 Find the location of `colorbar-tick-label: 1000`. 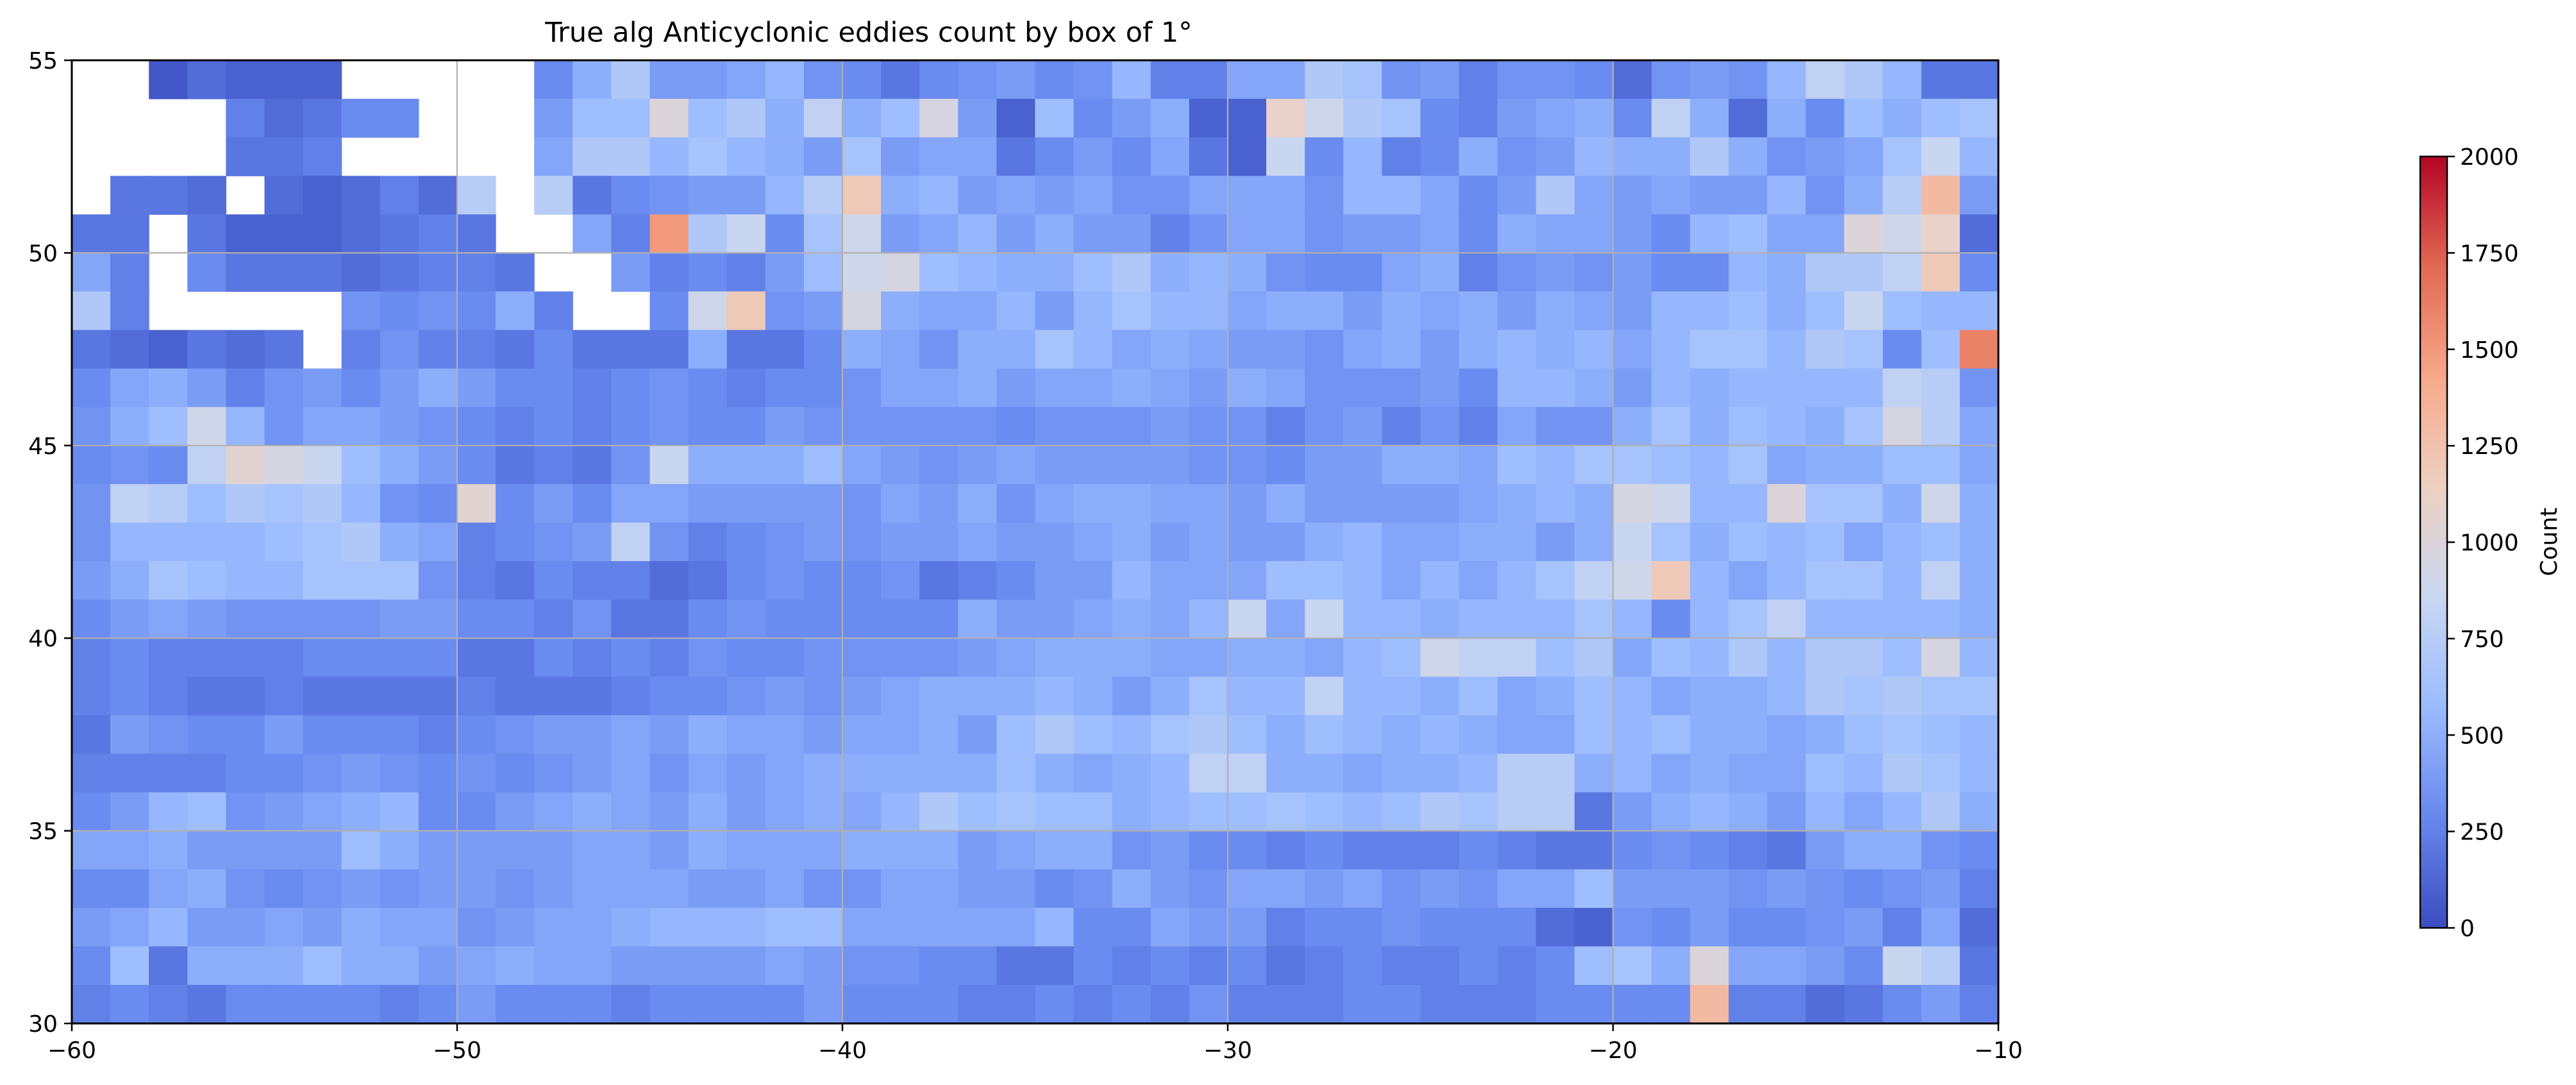

colorbar-tick-label: 1000 is located at coordinates (2489, 543).